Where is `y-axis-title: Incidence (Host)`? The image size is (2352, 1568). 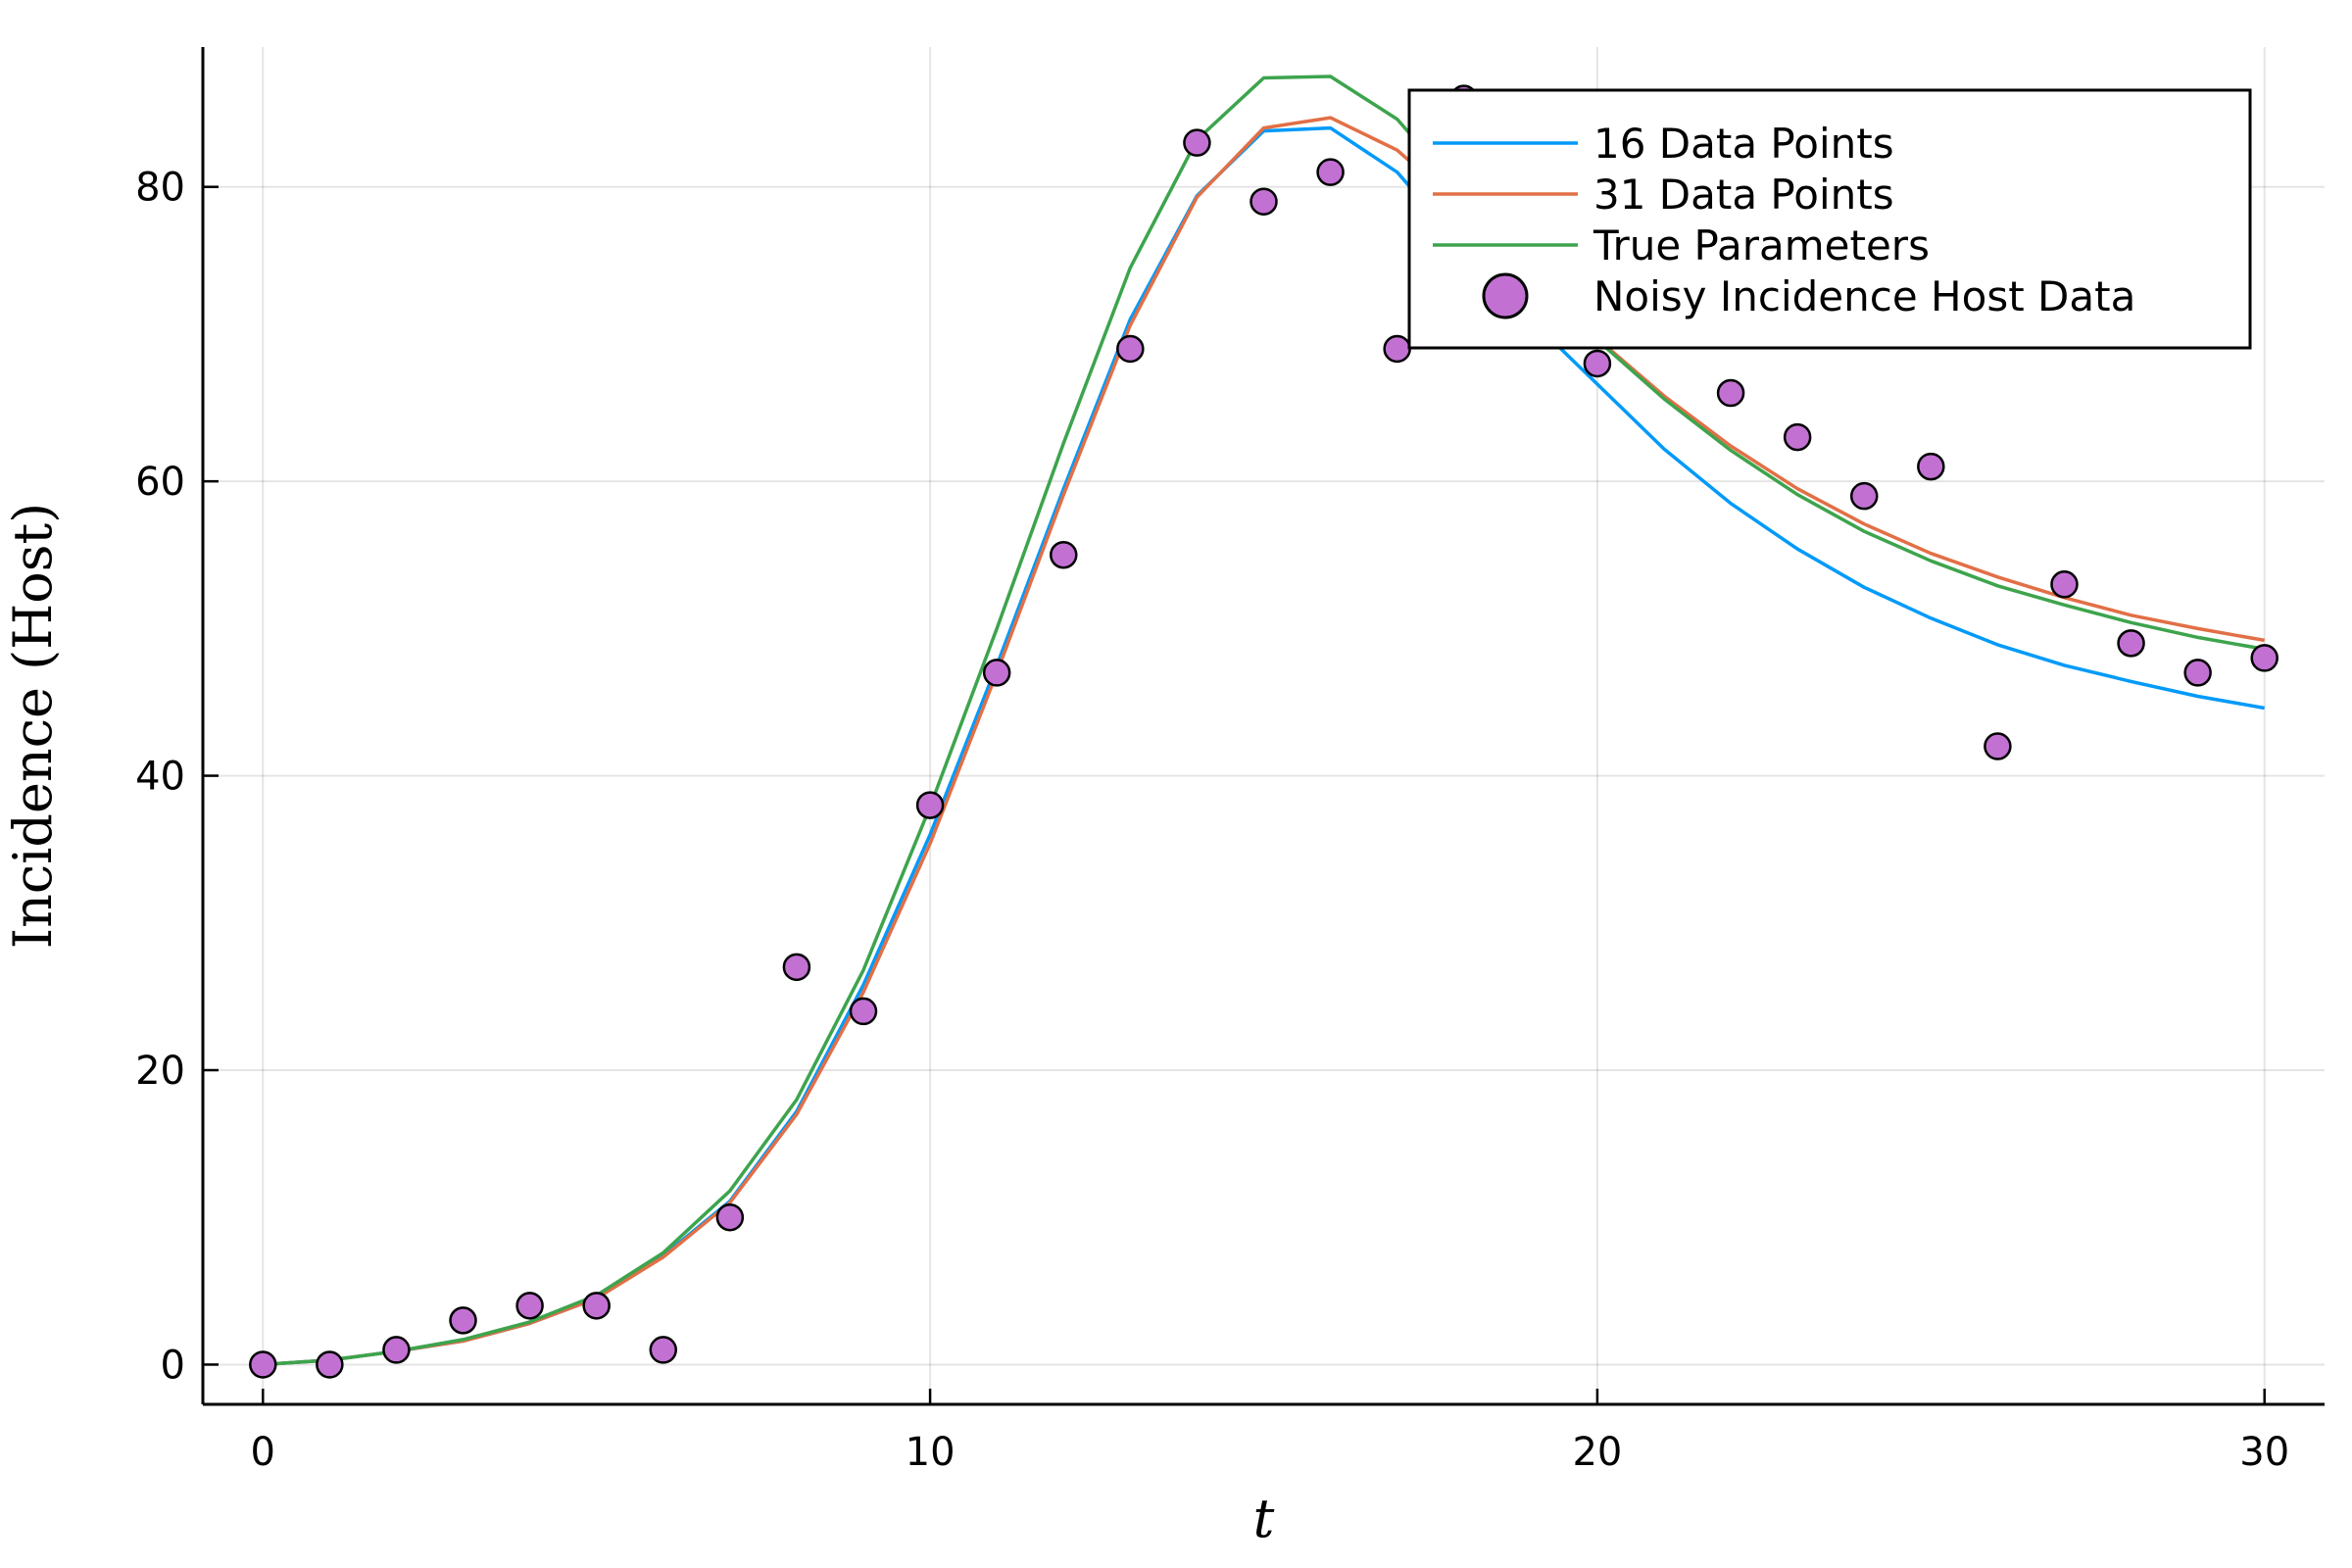 y-axis-title: Incidence (Host) is located at coordinates (33, 726).